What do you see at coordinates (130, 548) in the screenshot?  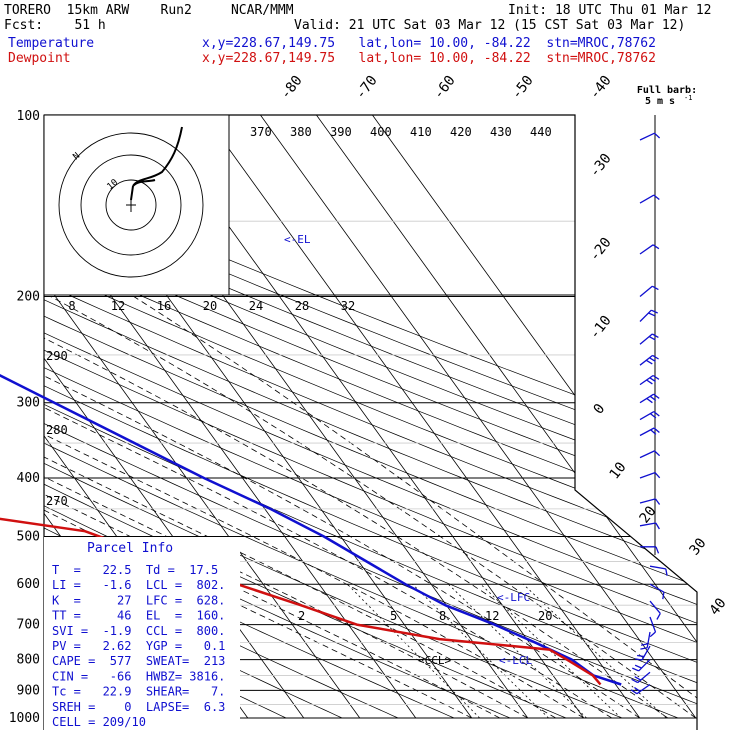 I see `parcel-info-title: Parcel Info` at bounding box center [130, 548].